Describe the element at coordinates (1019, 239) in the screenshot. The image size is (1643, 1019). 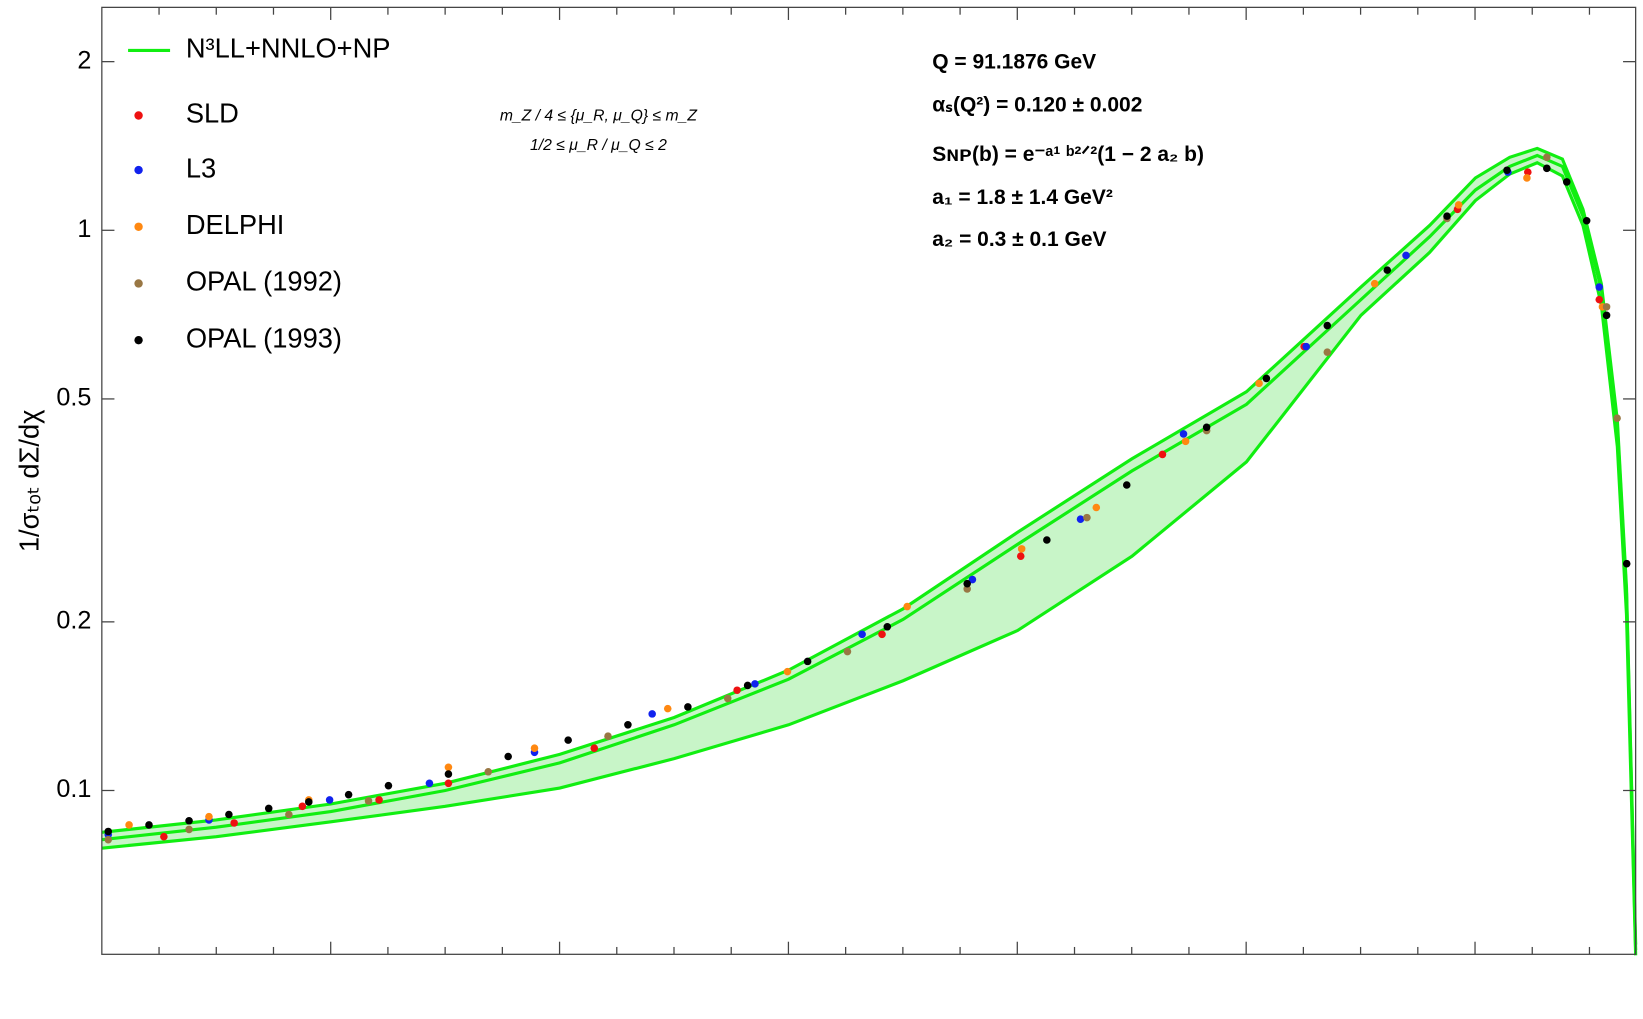
I see `annotation: a₂ = 0.3 ± 0.1 GeV` at that location.